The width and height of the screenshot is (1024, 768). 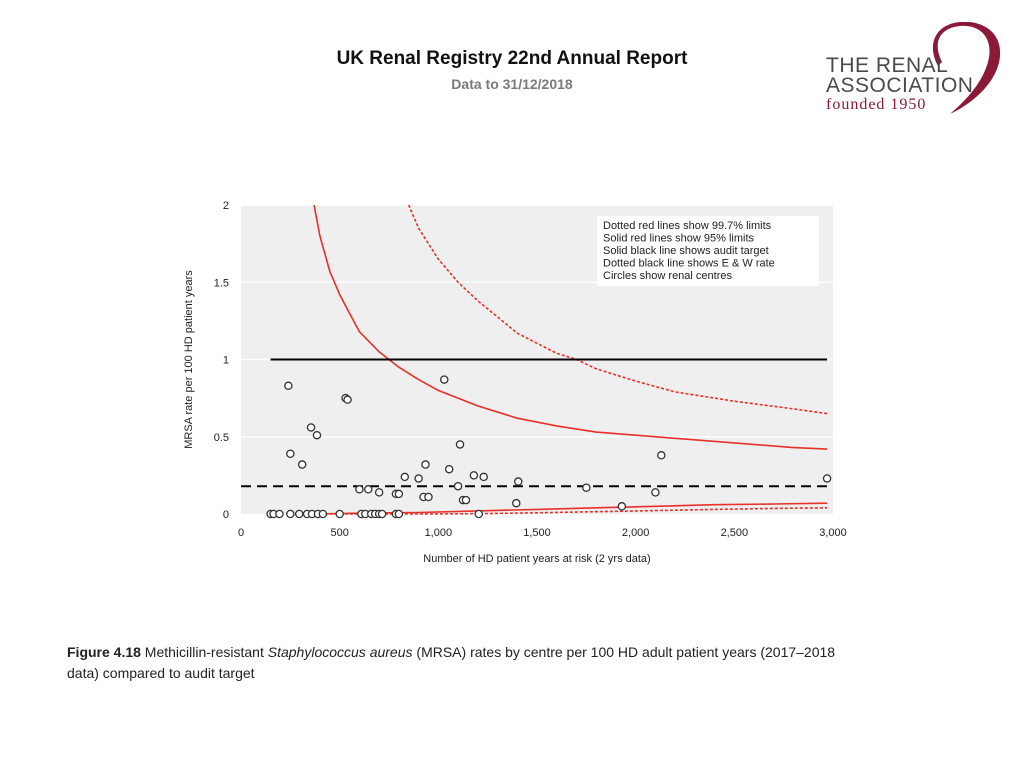 What do you see at coordinates (226, 515) in the screenshot?
I see `y-tick-label: 0` at bounding box center [226, 515].